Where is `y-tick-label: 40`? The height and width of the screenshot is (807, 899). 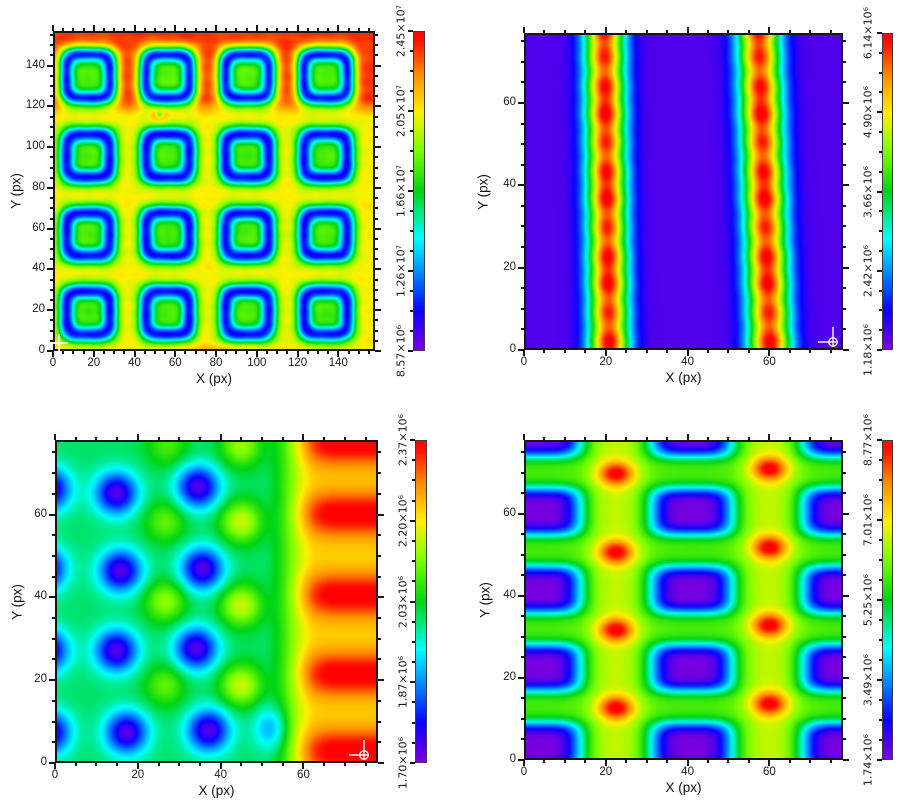
y-tick-label: 40 is located at coordinates (38, 268).